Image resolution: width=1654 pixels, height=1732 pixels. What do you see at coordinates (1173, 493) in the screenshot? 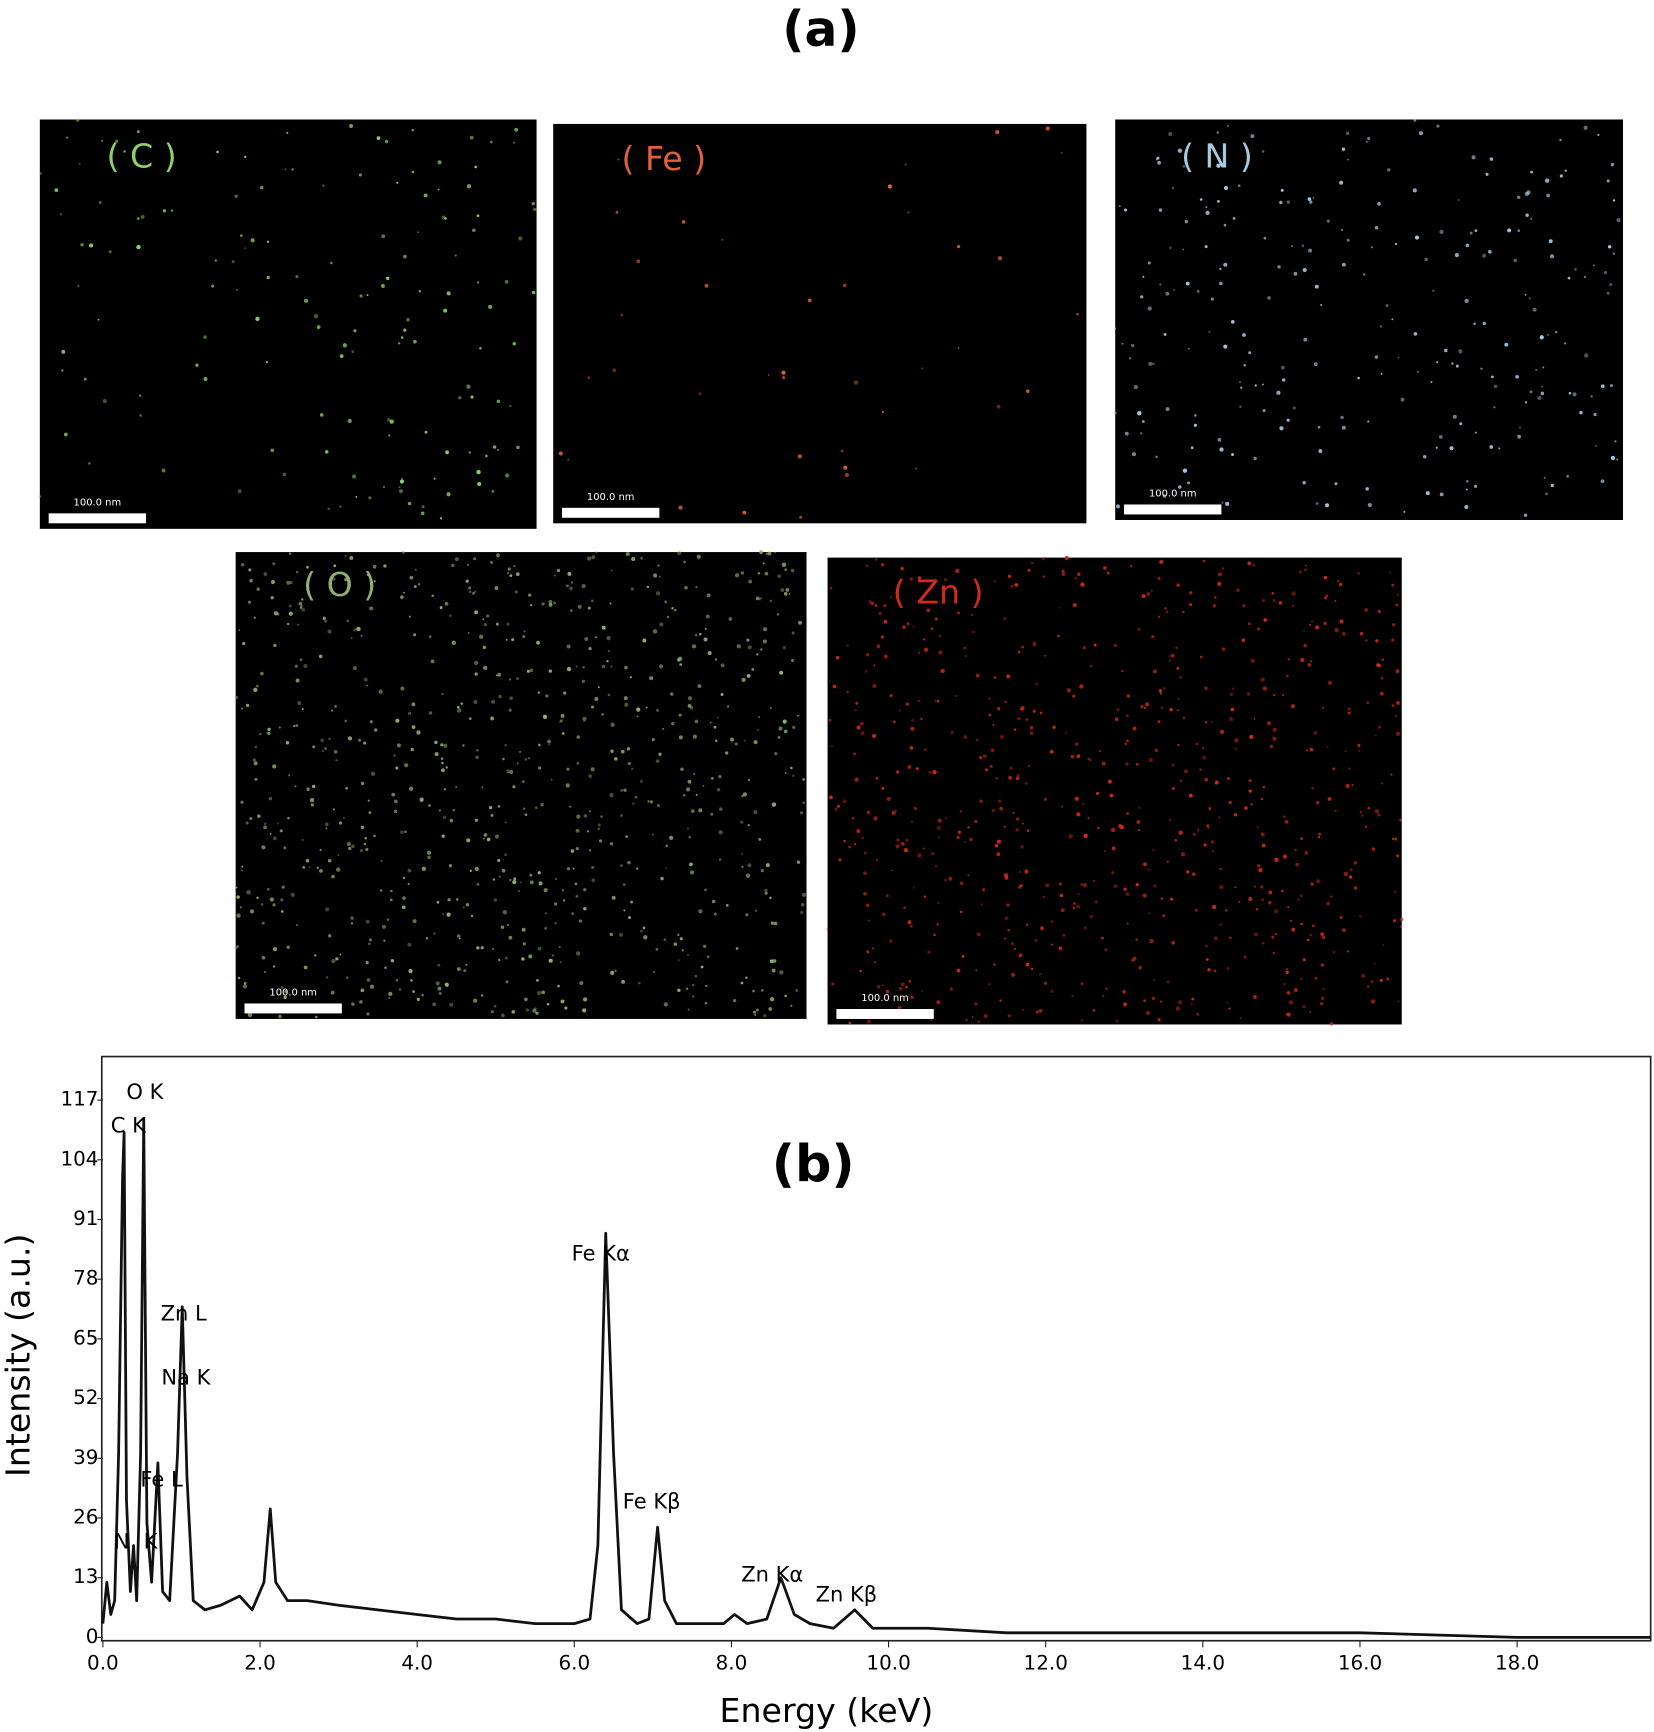
I see `scale-label: 100.0 nm` at bounding box center [1173, 493].